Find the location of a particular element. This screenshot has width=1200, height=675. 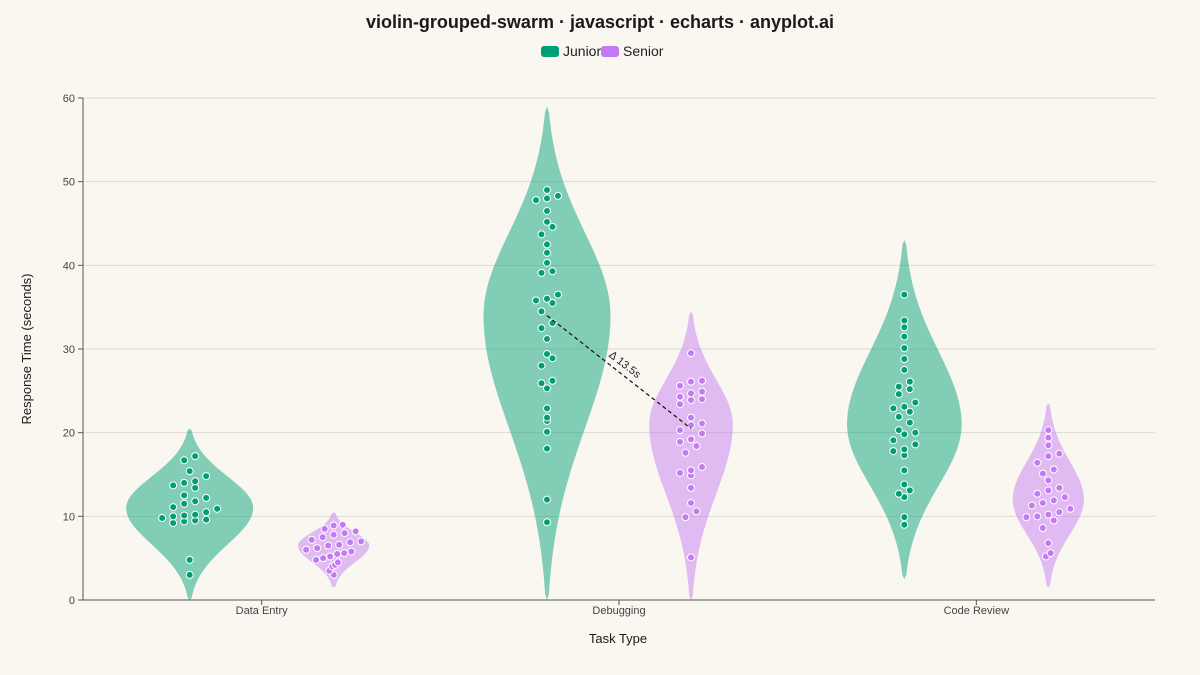

legend-label-0: Junior is located at coordinates (582, 51).